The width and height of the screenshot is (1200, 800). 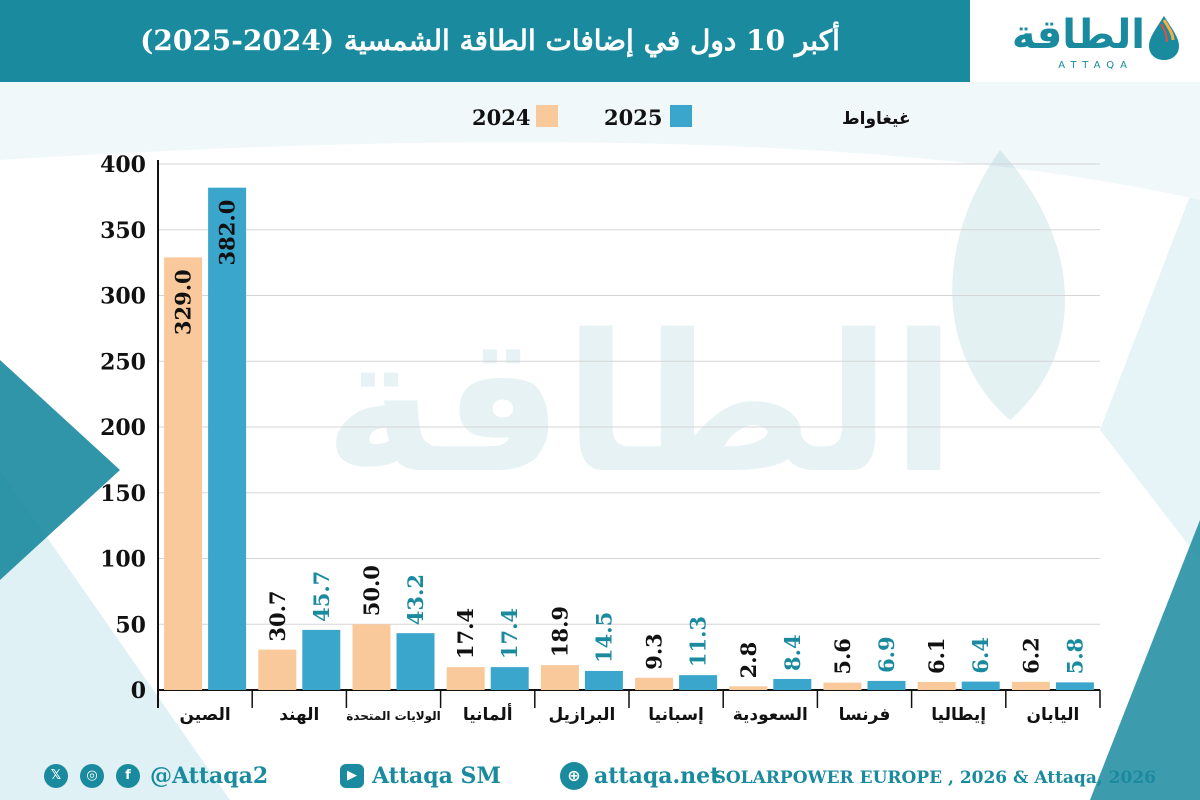 I want to click on data-label-2024: 2.8, so click(x=748, y=660).